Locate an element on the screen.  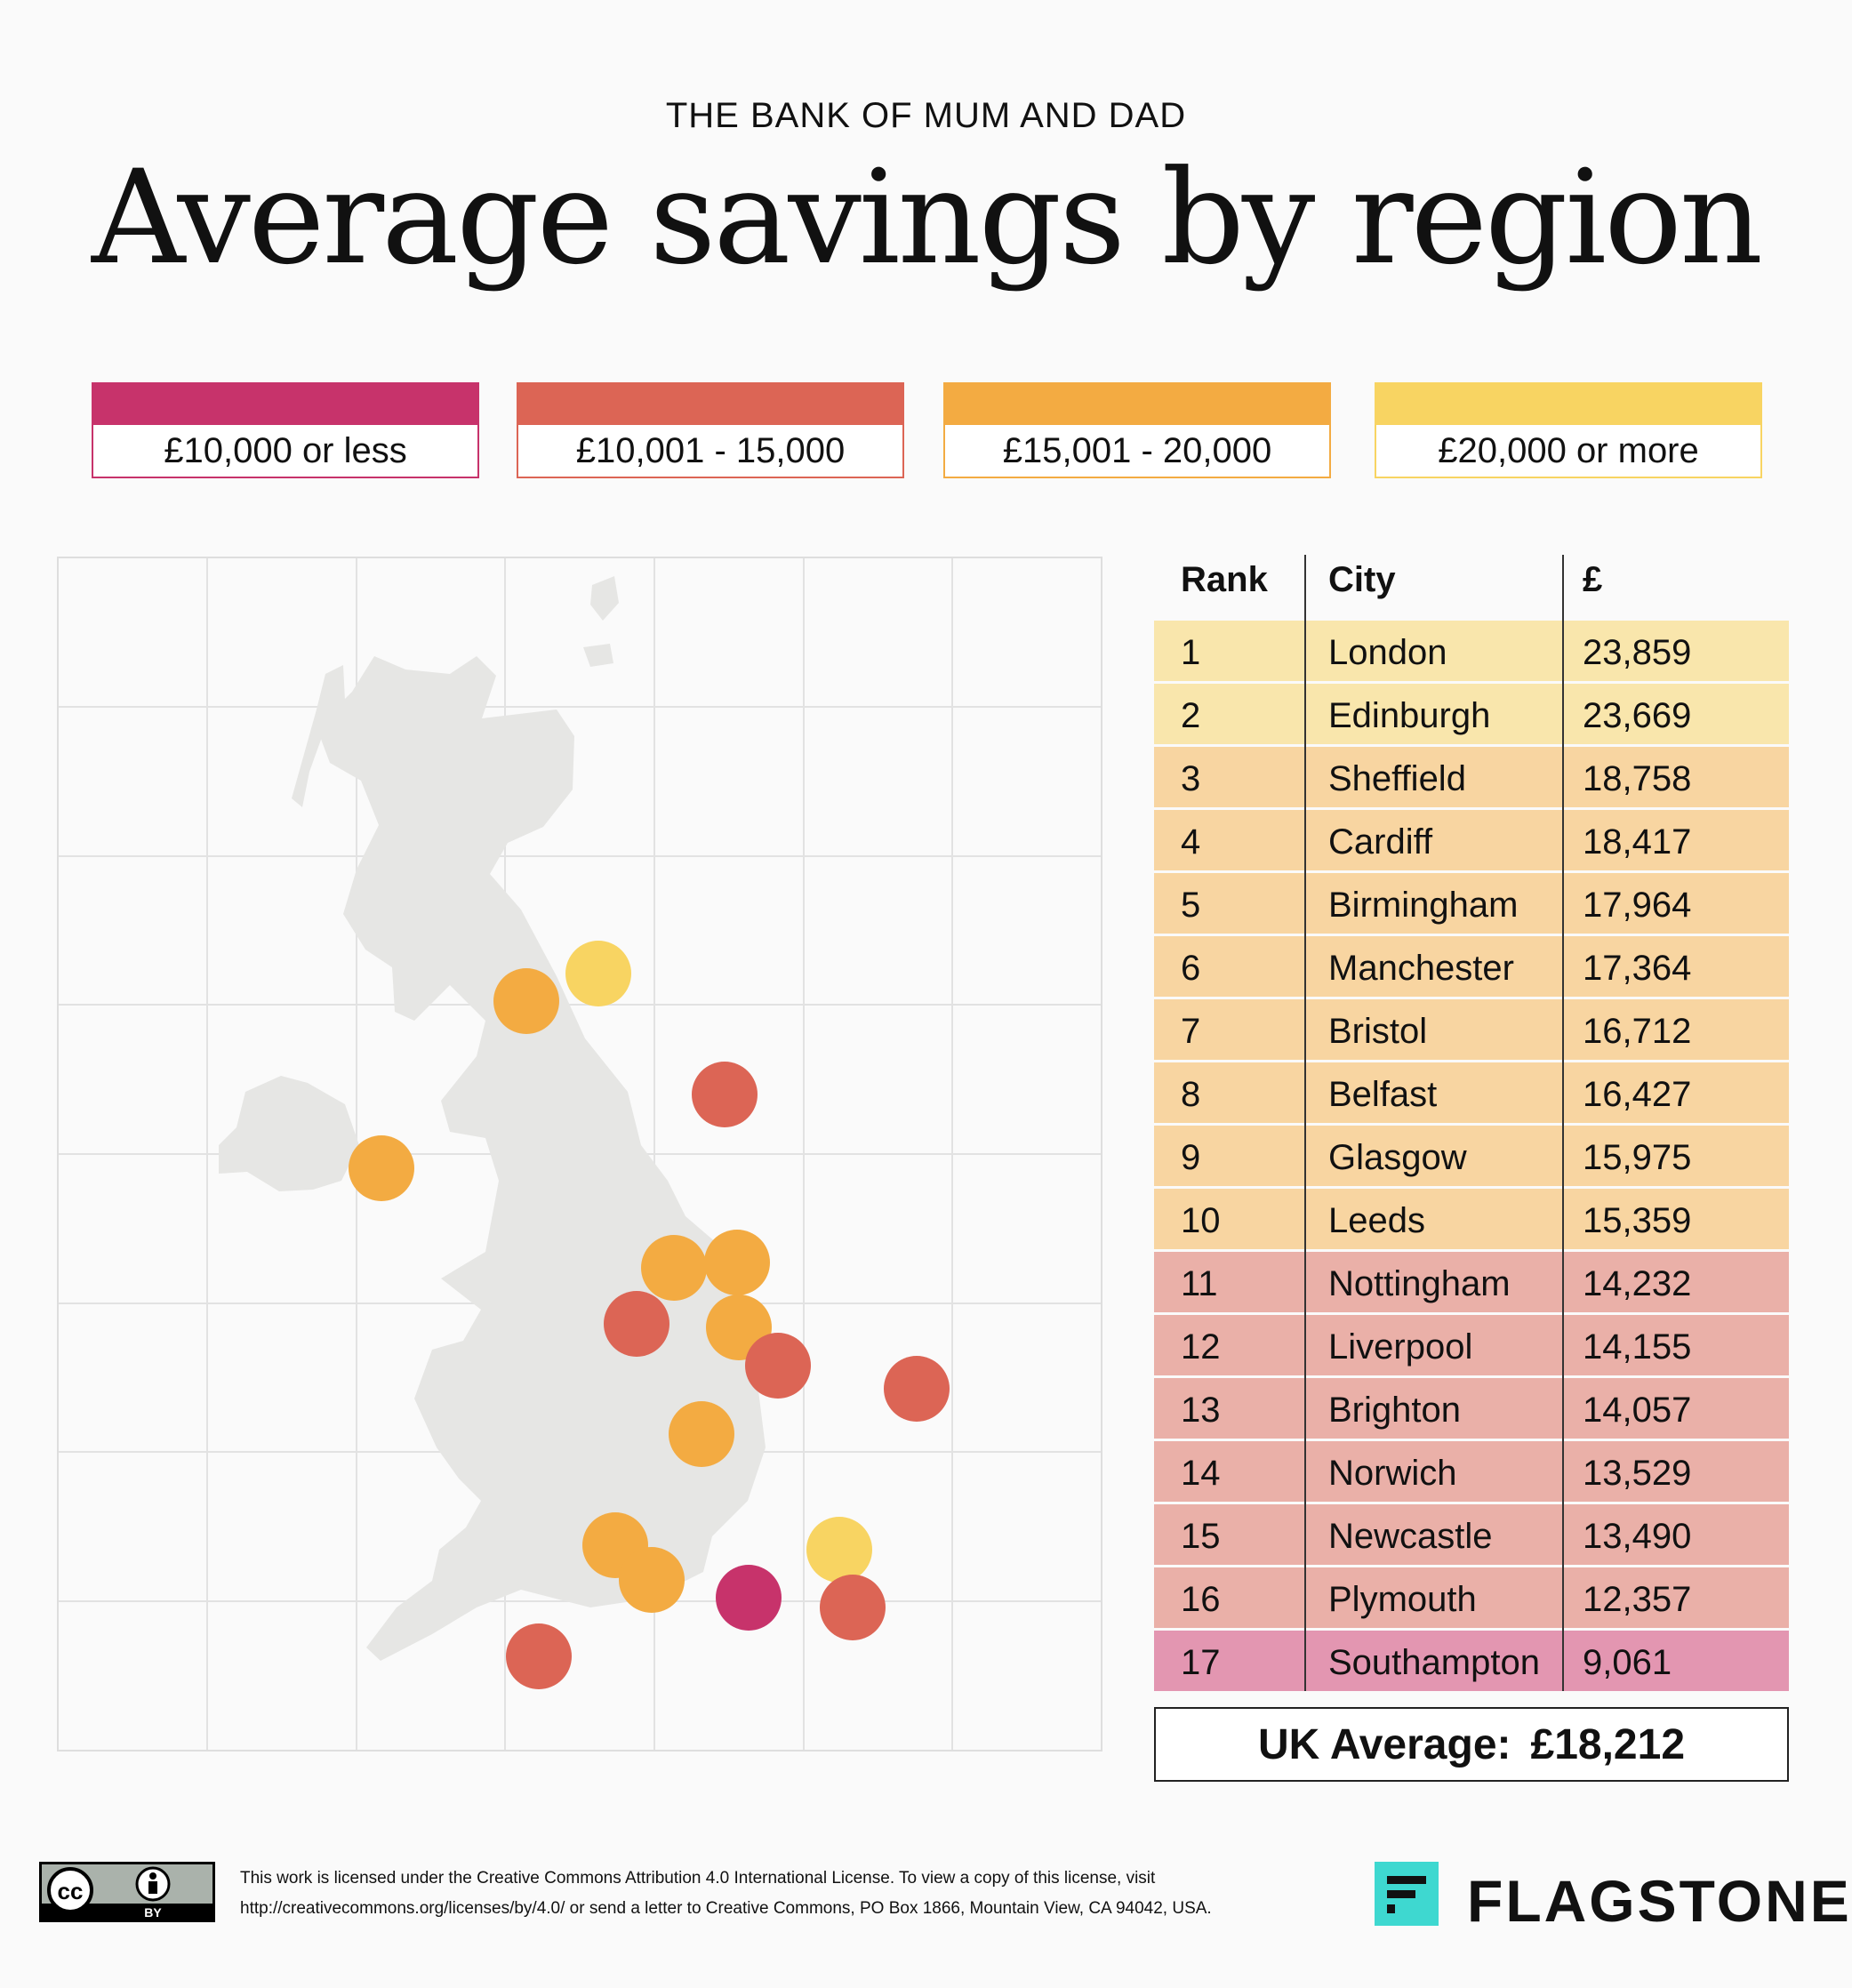
row-value: 14,057 is located at coordinates (1637, 1410).